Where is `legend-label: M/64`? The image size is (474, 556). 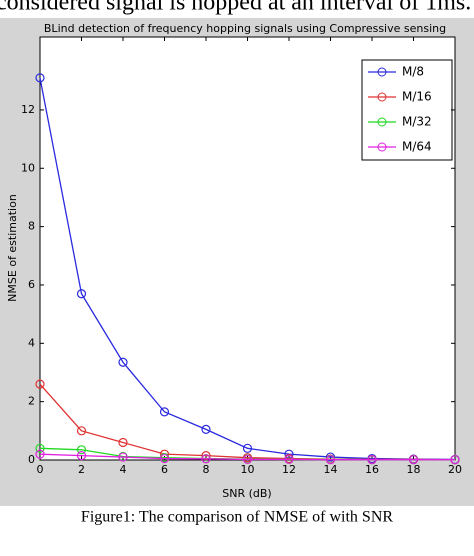 legend-label: M/64 is located at coordinates (417, 147).